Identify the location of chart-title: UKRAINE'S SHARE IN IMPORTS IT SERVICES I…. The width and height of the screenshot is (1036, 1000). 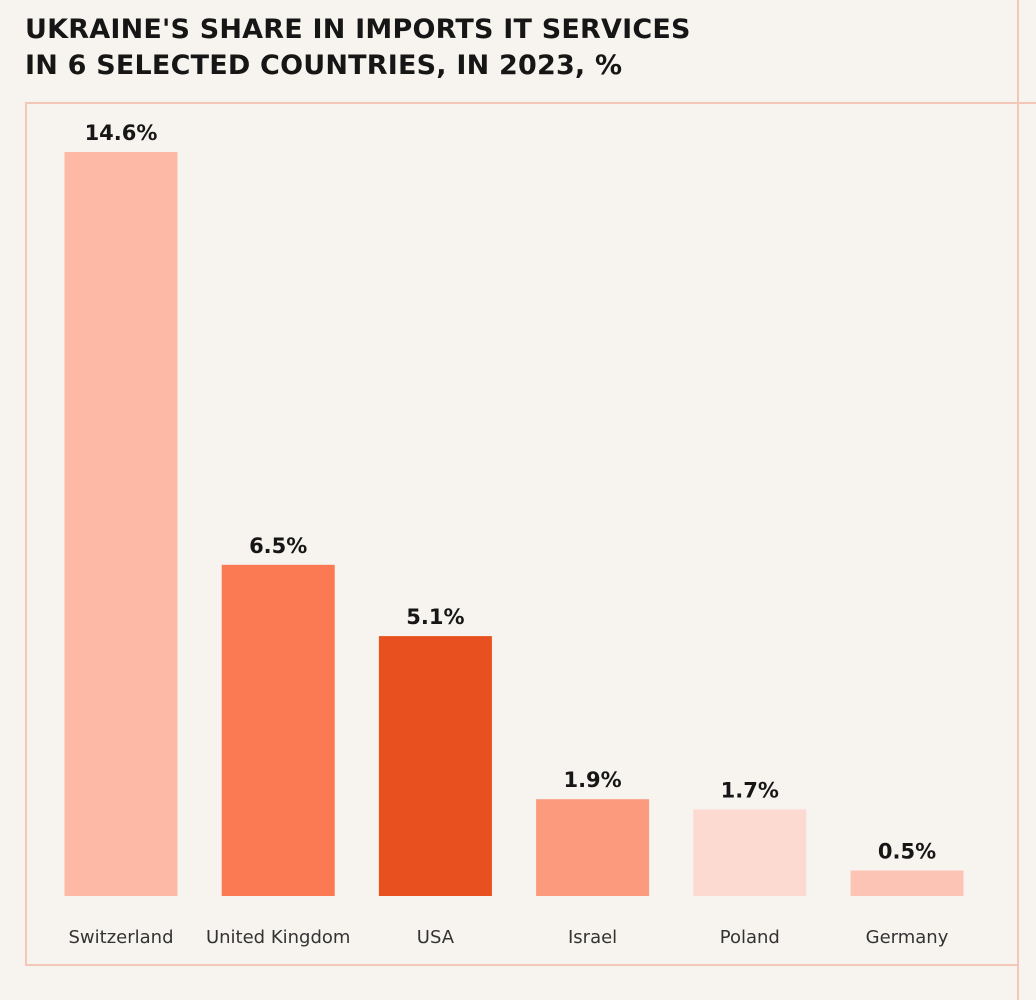
(358, 48).